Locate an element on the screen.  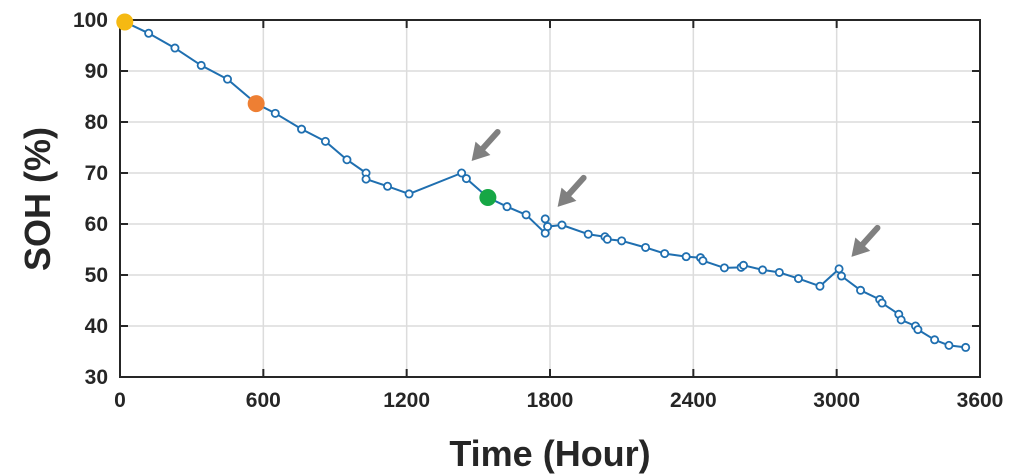
x-axis-title: Time (Hour) is located at coordinates (549, 453).